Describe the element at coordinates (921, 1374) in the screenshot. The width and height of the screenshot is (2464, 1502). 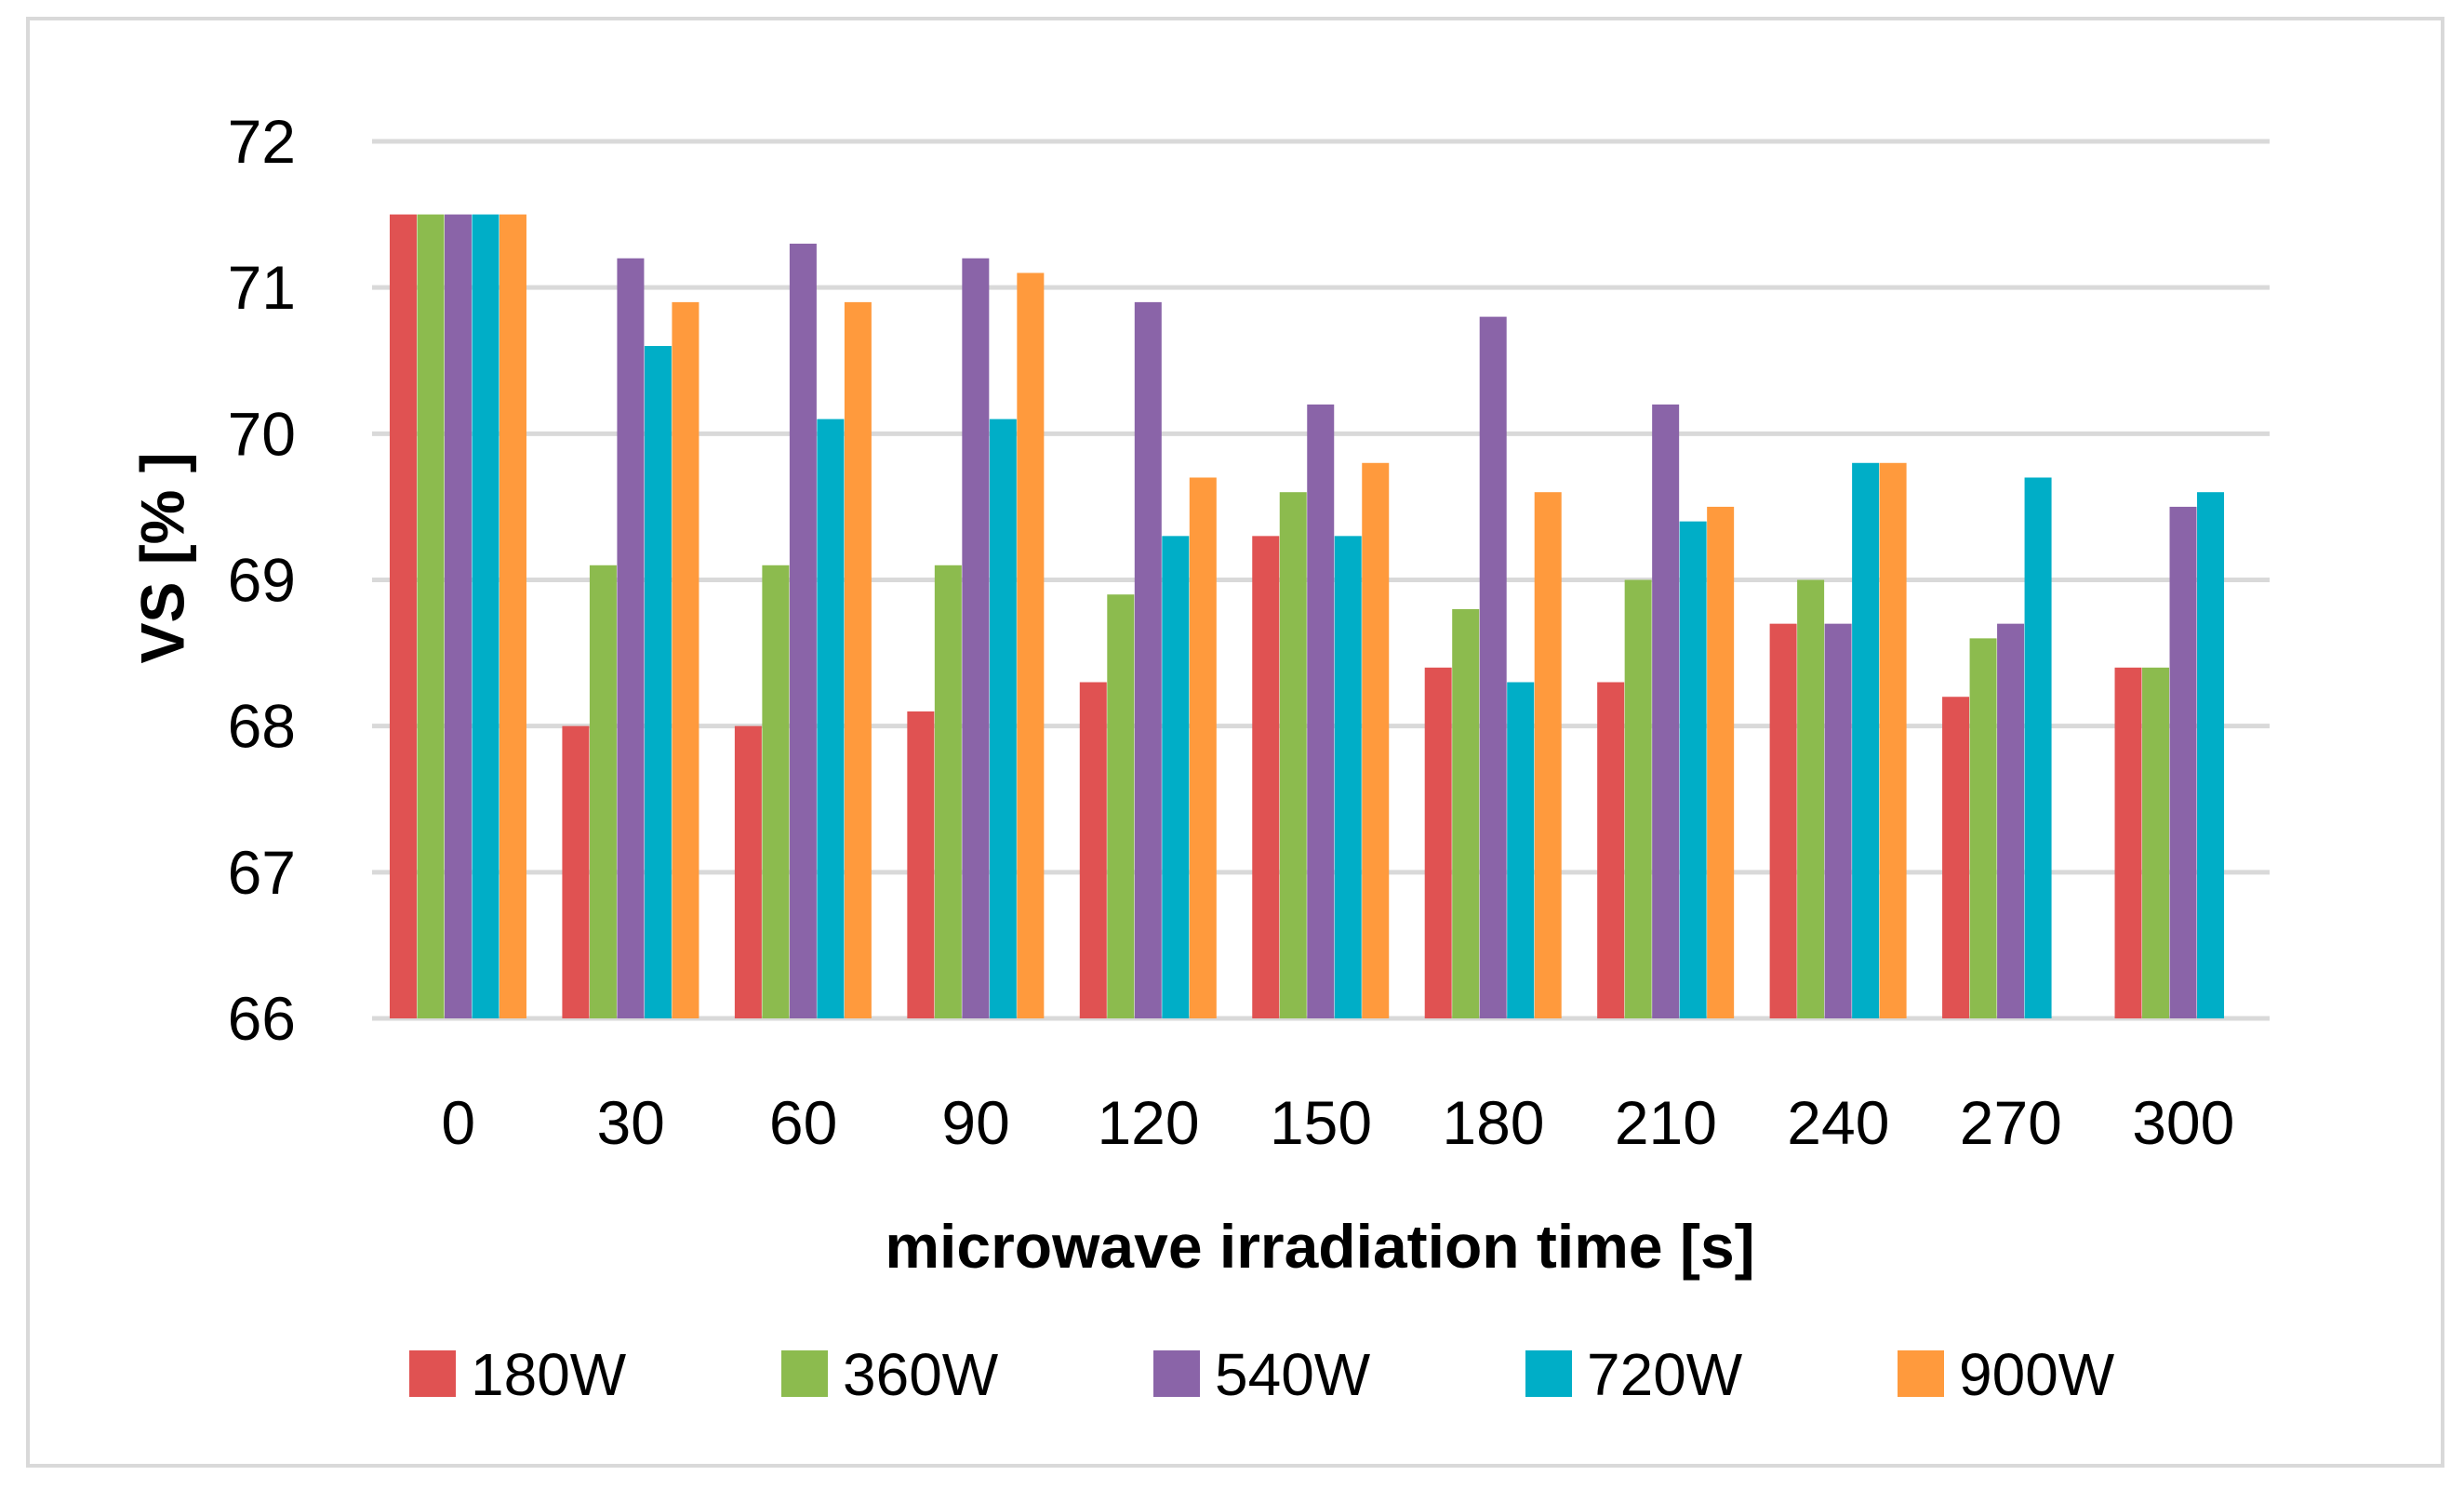
I see `legend-label-360W: 360W` at that location.